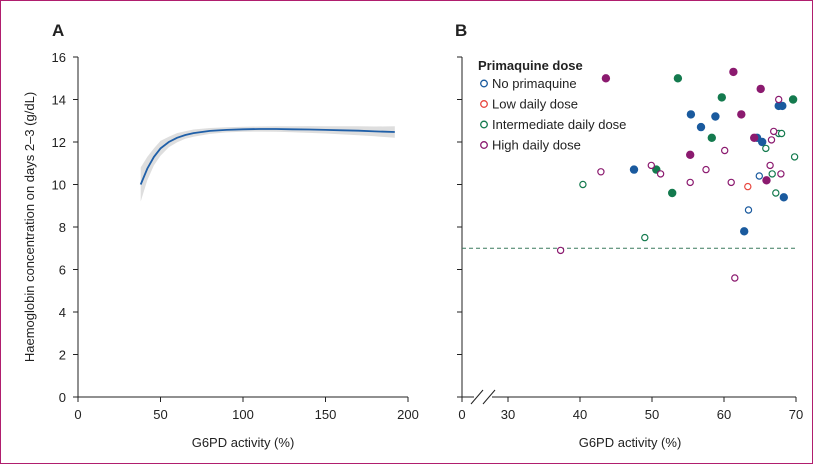 This screenshot has width=813, height=464. What do you see at coordinates (62, 270) in the screenshot?
I see `panel-a-y-tick-label: 6` at bounding box center [62, 270].